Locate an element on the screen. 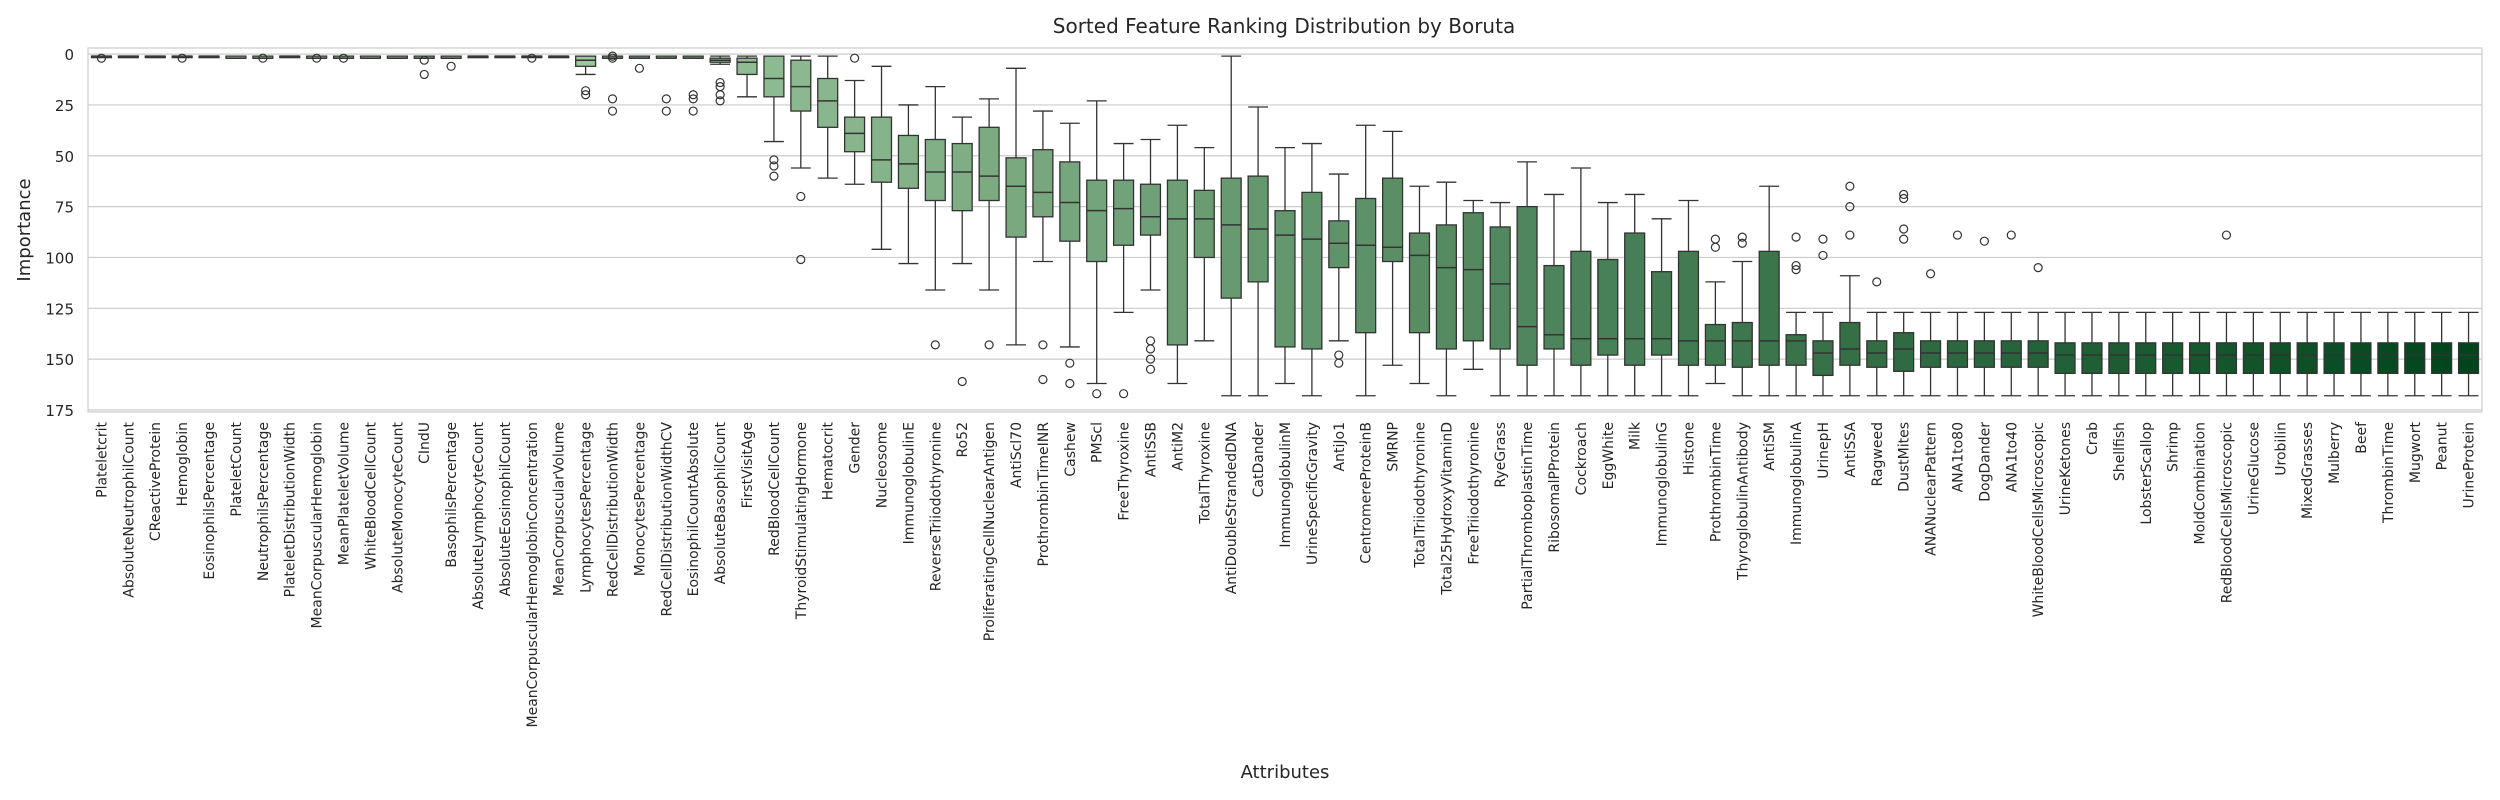  box-Shellfish is located at coordinates (2119, 354).